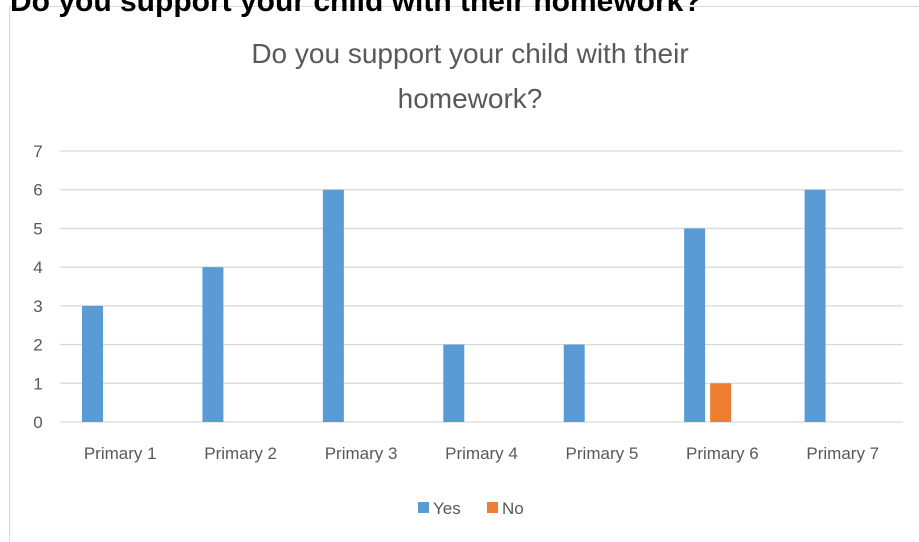 Image resolution: width=919 pixels, height=542 pixels. Describe the element at coordinates (37, 422) in the screenshot. I see `y-tick-label: 0` at that location.